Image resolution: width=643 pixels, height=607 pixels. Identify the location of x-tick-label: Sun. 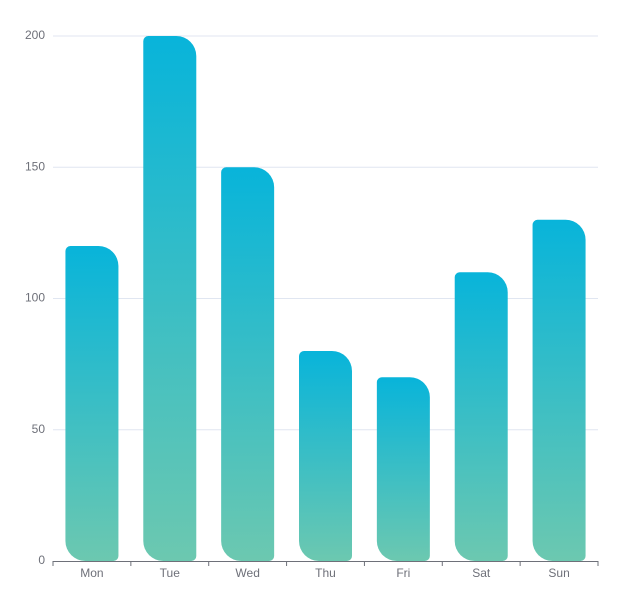
(558, 573).